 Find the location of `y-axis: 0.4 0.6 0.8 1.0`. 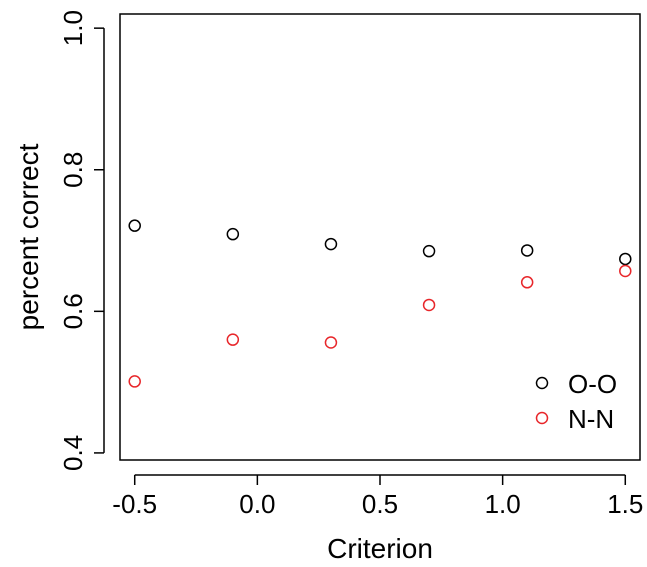

y-axis: 0.4 0.6 0.8 1.0 is located at coordinates (81, 240).